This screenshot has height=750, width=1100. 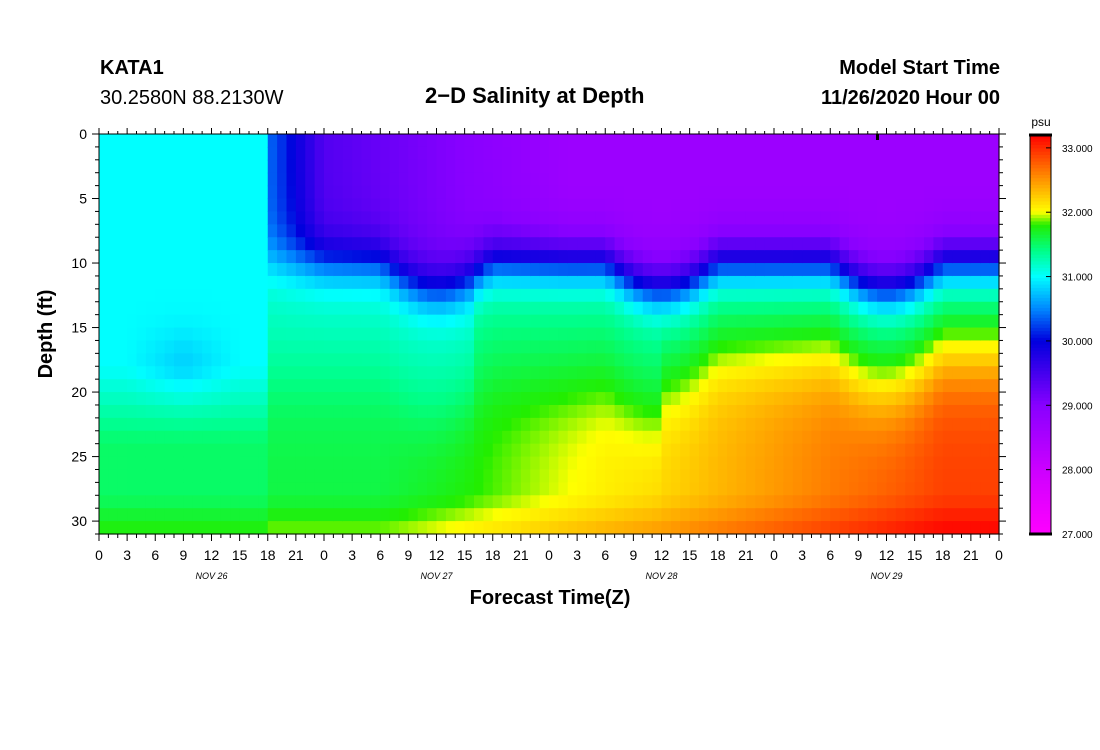 I want to click on station-id: KATA1, so click(x=132, y=68).